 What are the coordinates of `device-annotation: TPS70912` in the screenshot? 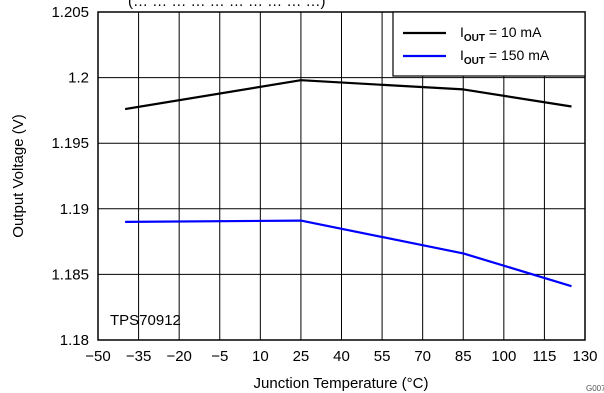 It's located at (145, 320).